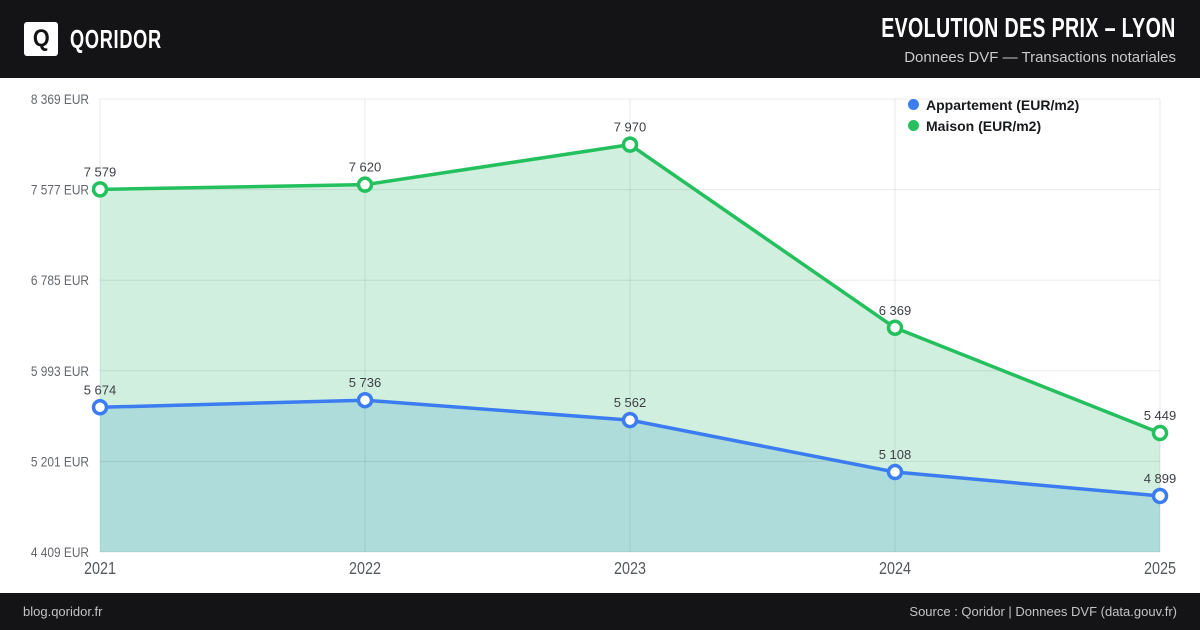  I want to click on y-tick-label: 5 993 EUR, so click(60, 371).